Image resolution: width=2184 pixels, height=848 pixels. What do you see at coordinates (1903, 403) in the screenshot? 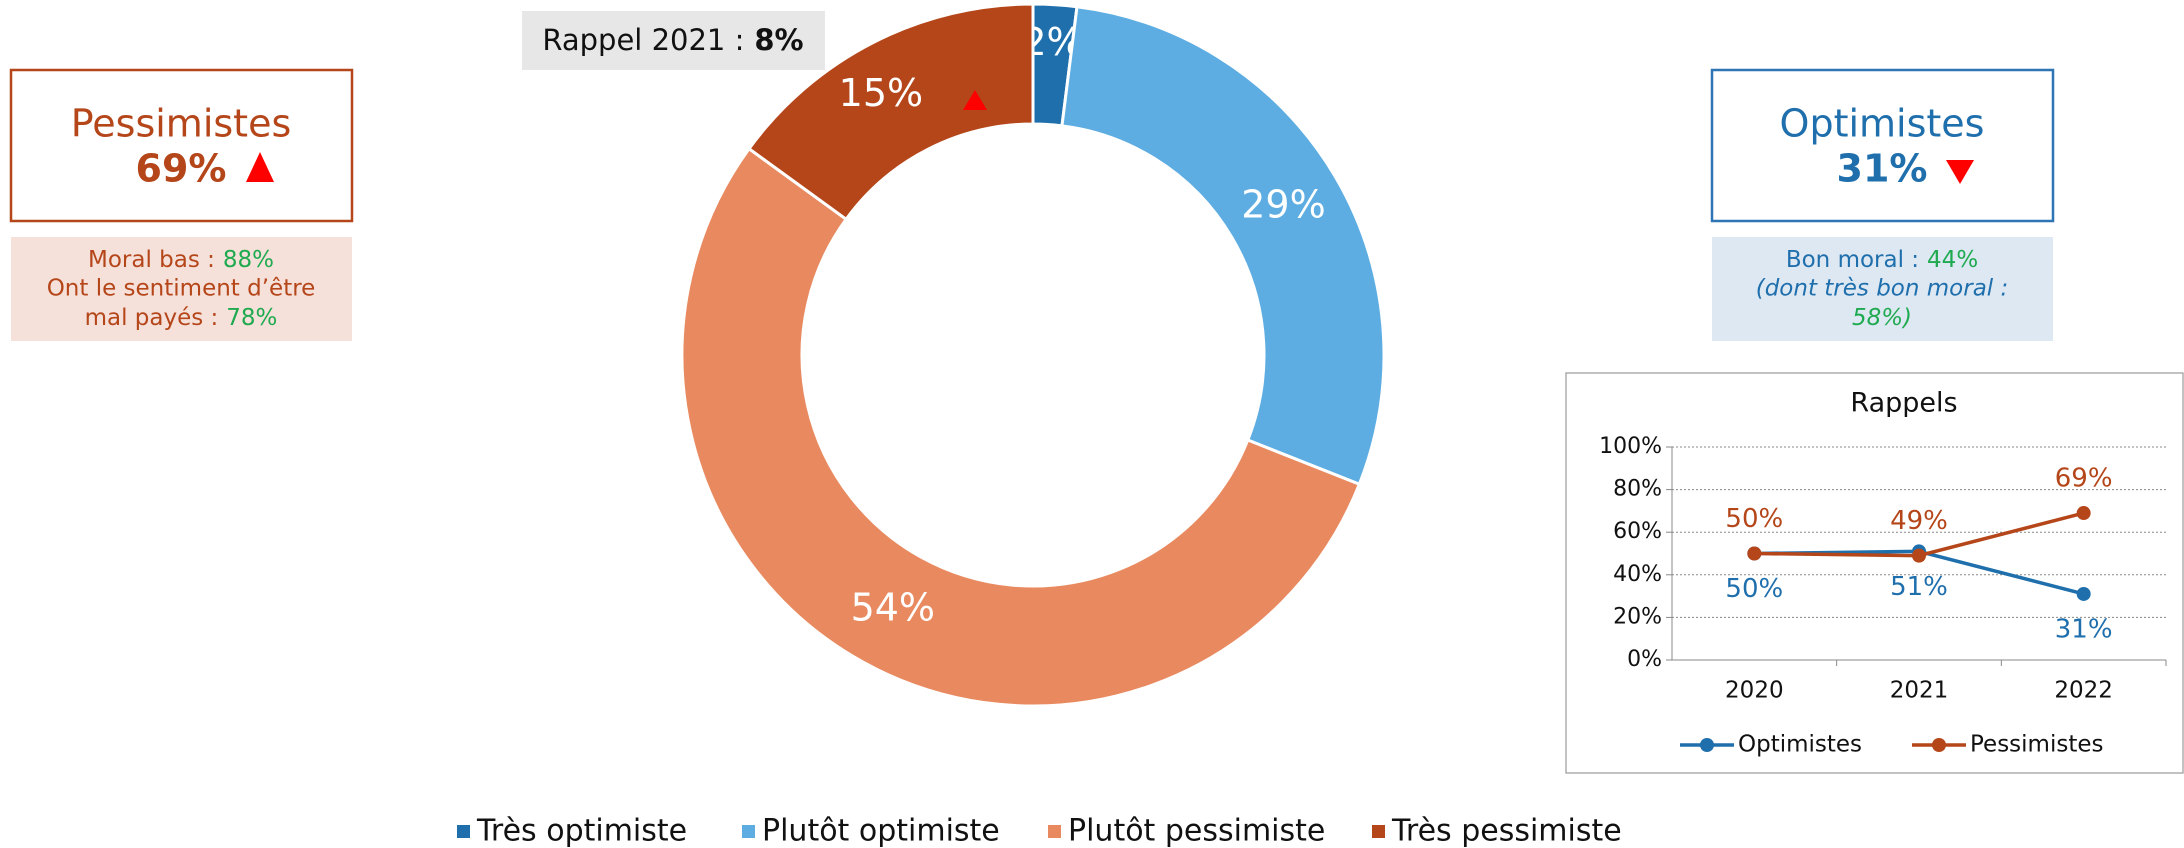
I see `chart-title: Rappels` at bounding box center [1903, 403].